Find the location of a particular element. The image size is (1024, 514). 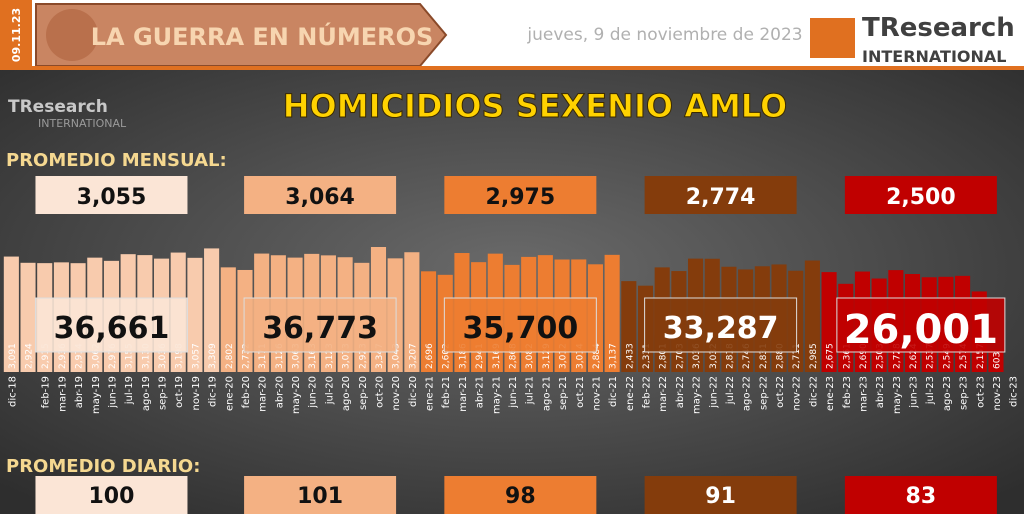

value-label: 3,014 is located at coordinates (580, 356).